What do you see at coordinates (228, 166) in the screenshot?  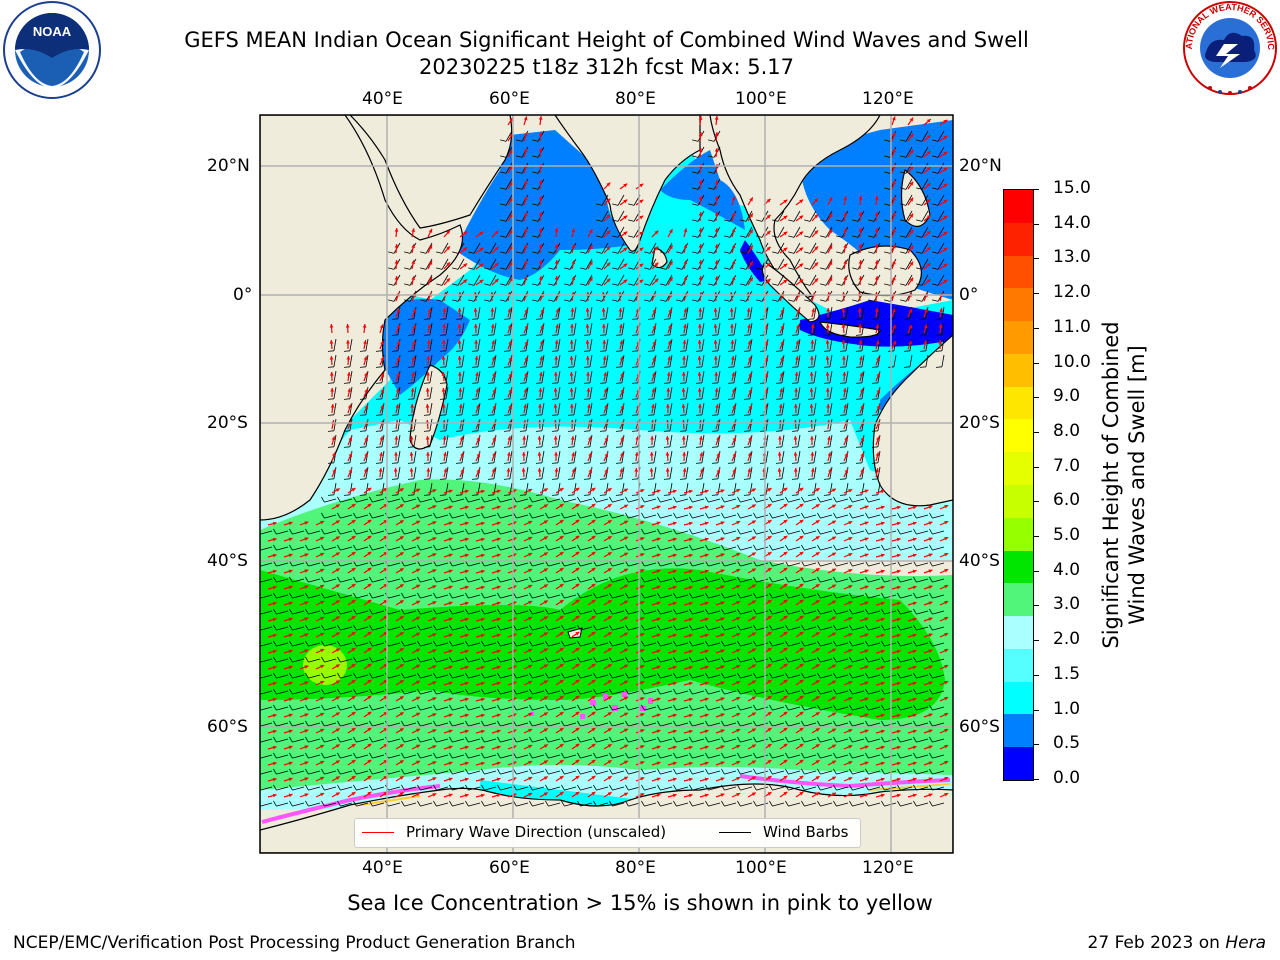 I see `lat-label-20n-left: 20°N` at bounding box center [228, 166].